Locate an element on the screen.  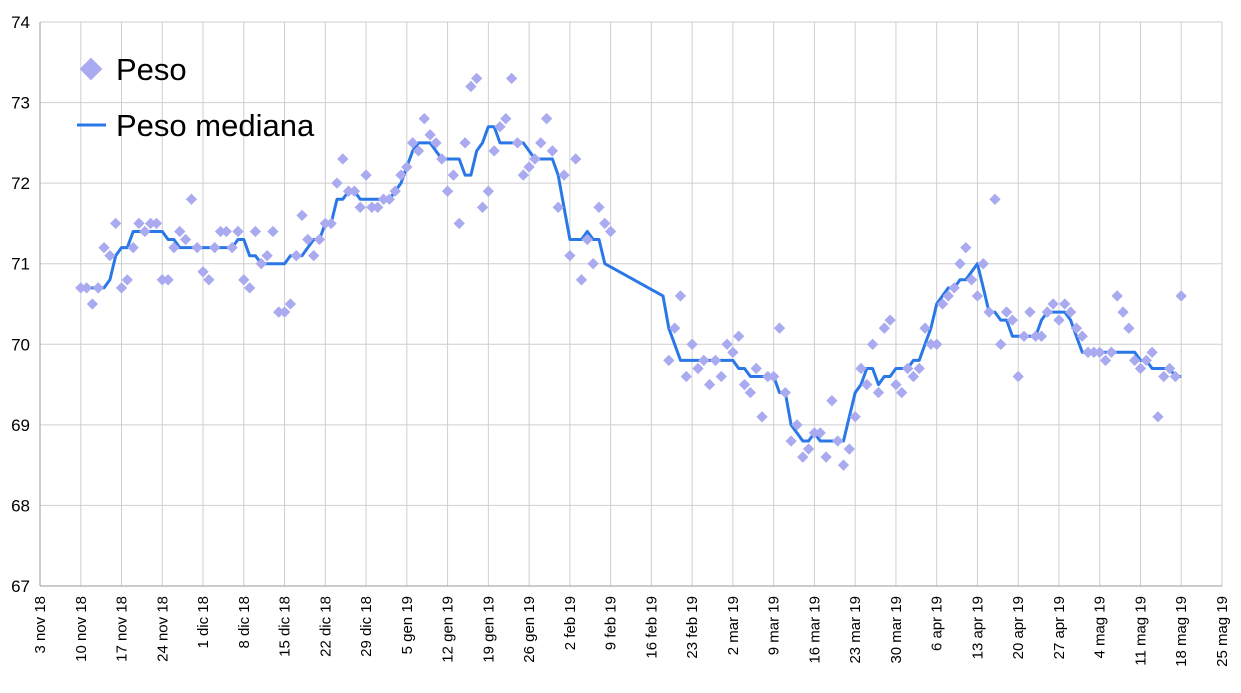
legend-mediana-label: Peso mediana is located at coordinates (215, 125).